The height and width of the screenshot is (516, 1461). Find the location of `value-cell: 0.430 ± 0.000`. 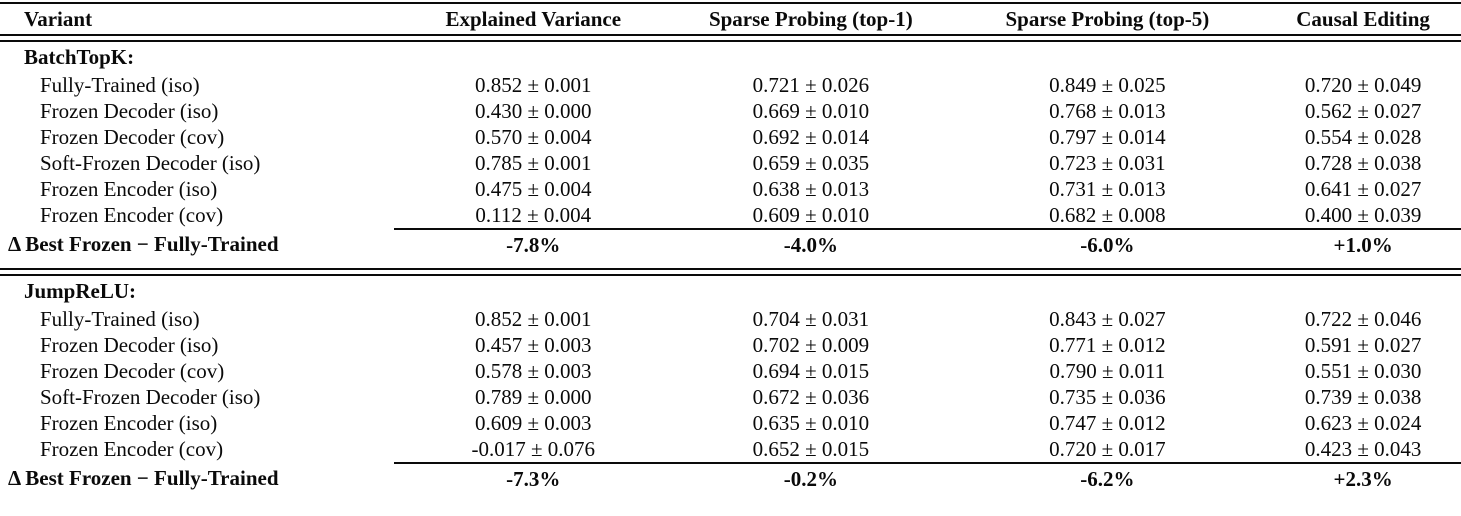

value-cell: 0.430 ± 0.000 is located at coordinates (533, 110).